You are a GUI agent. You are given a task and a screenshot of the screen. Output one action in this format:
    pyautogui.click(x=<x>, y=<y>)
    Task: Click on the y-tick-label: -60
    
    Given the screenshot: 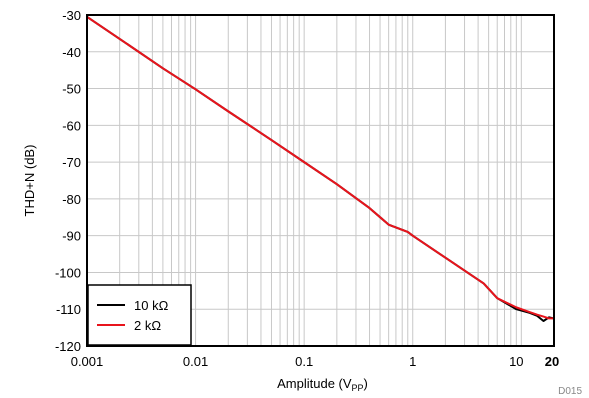 What is the action you would take?
    pyautogui.click(x=71, y=125)
    